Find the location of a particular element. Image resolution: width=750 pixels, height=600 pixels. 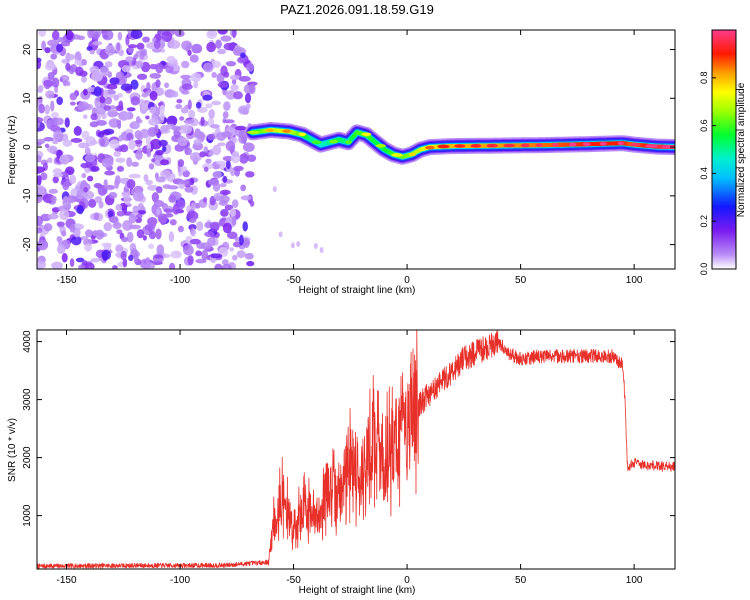

snr-x-tick-label-2: -50 is located at coordinates (293, 580).